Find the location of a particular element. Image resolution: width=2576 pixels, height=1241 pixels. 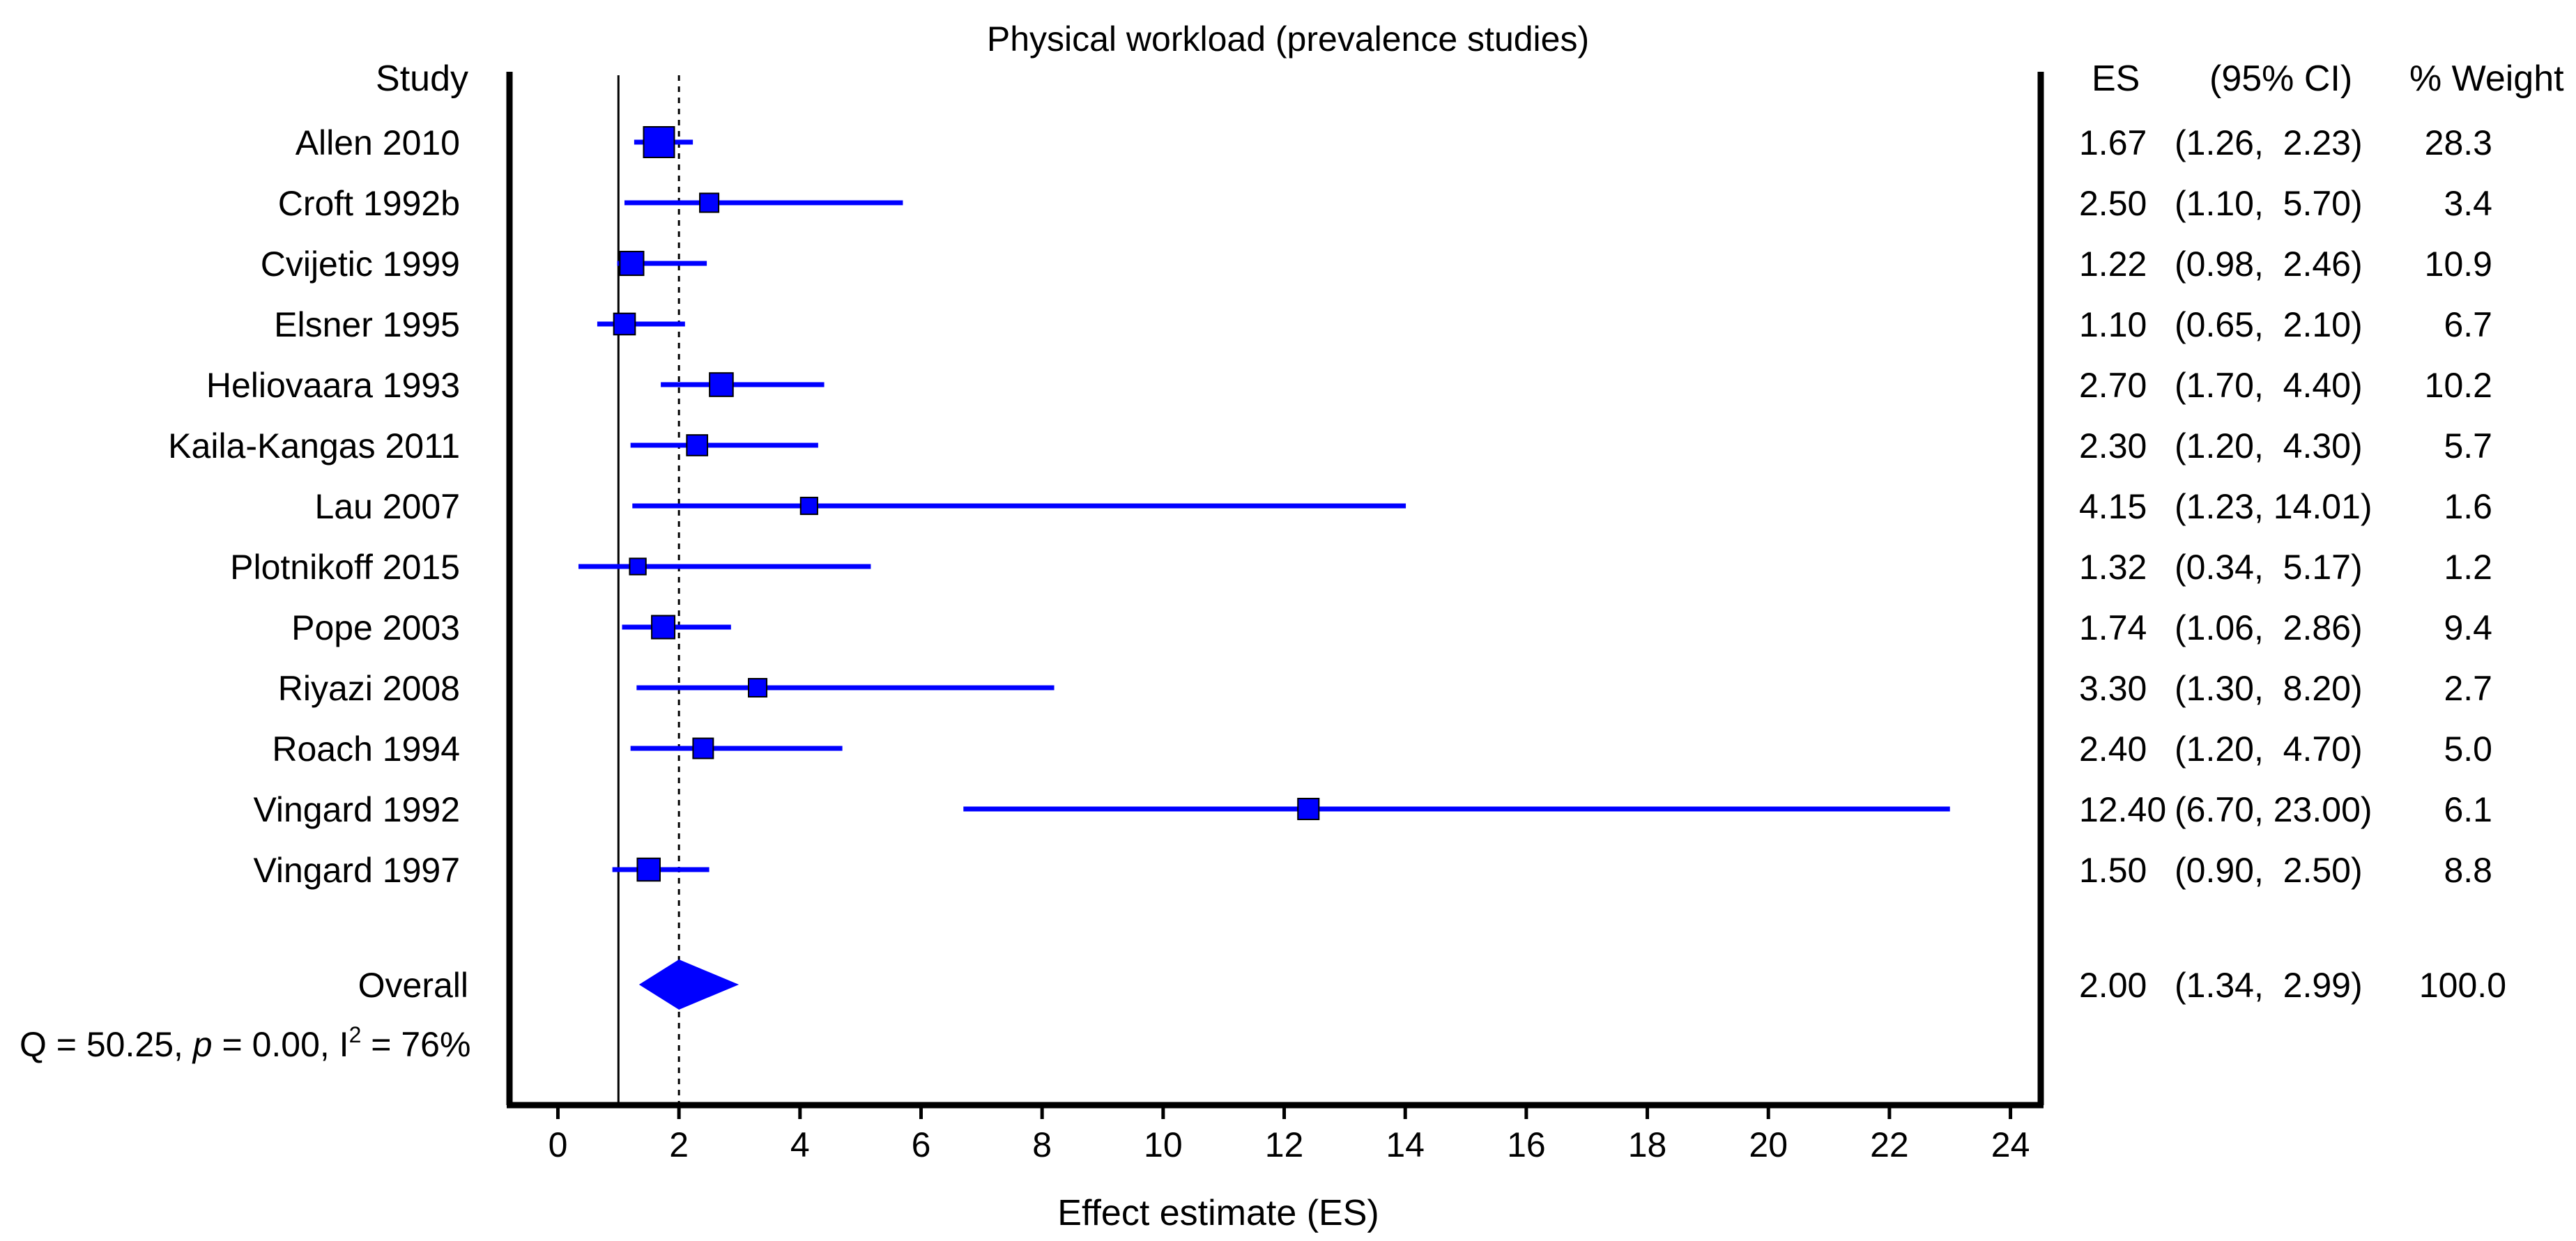

weight-value: 10.2 is located at coordinates (2458, 385).